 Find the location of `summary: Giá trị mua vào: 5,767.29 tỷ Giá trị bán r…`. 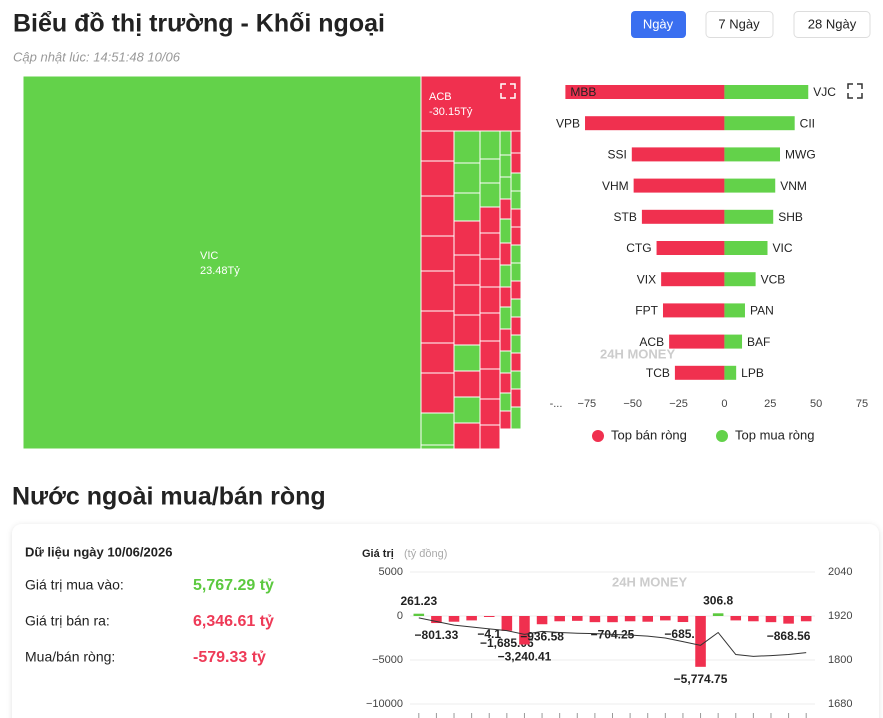

summary: Giá trị mua vào: 5,767.29 tỷ Giá trị bán r… is located at coordinates (149, 622).